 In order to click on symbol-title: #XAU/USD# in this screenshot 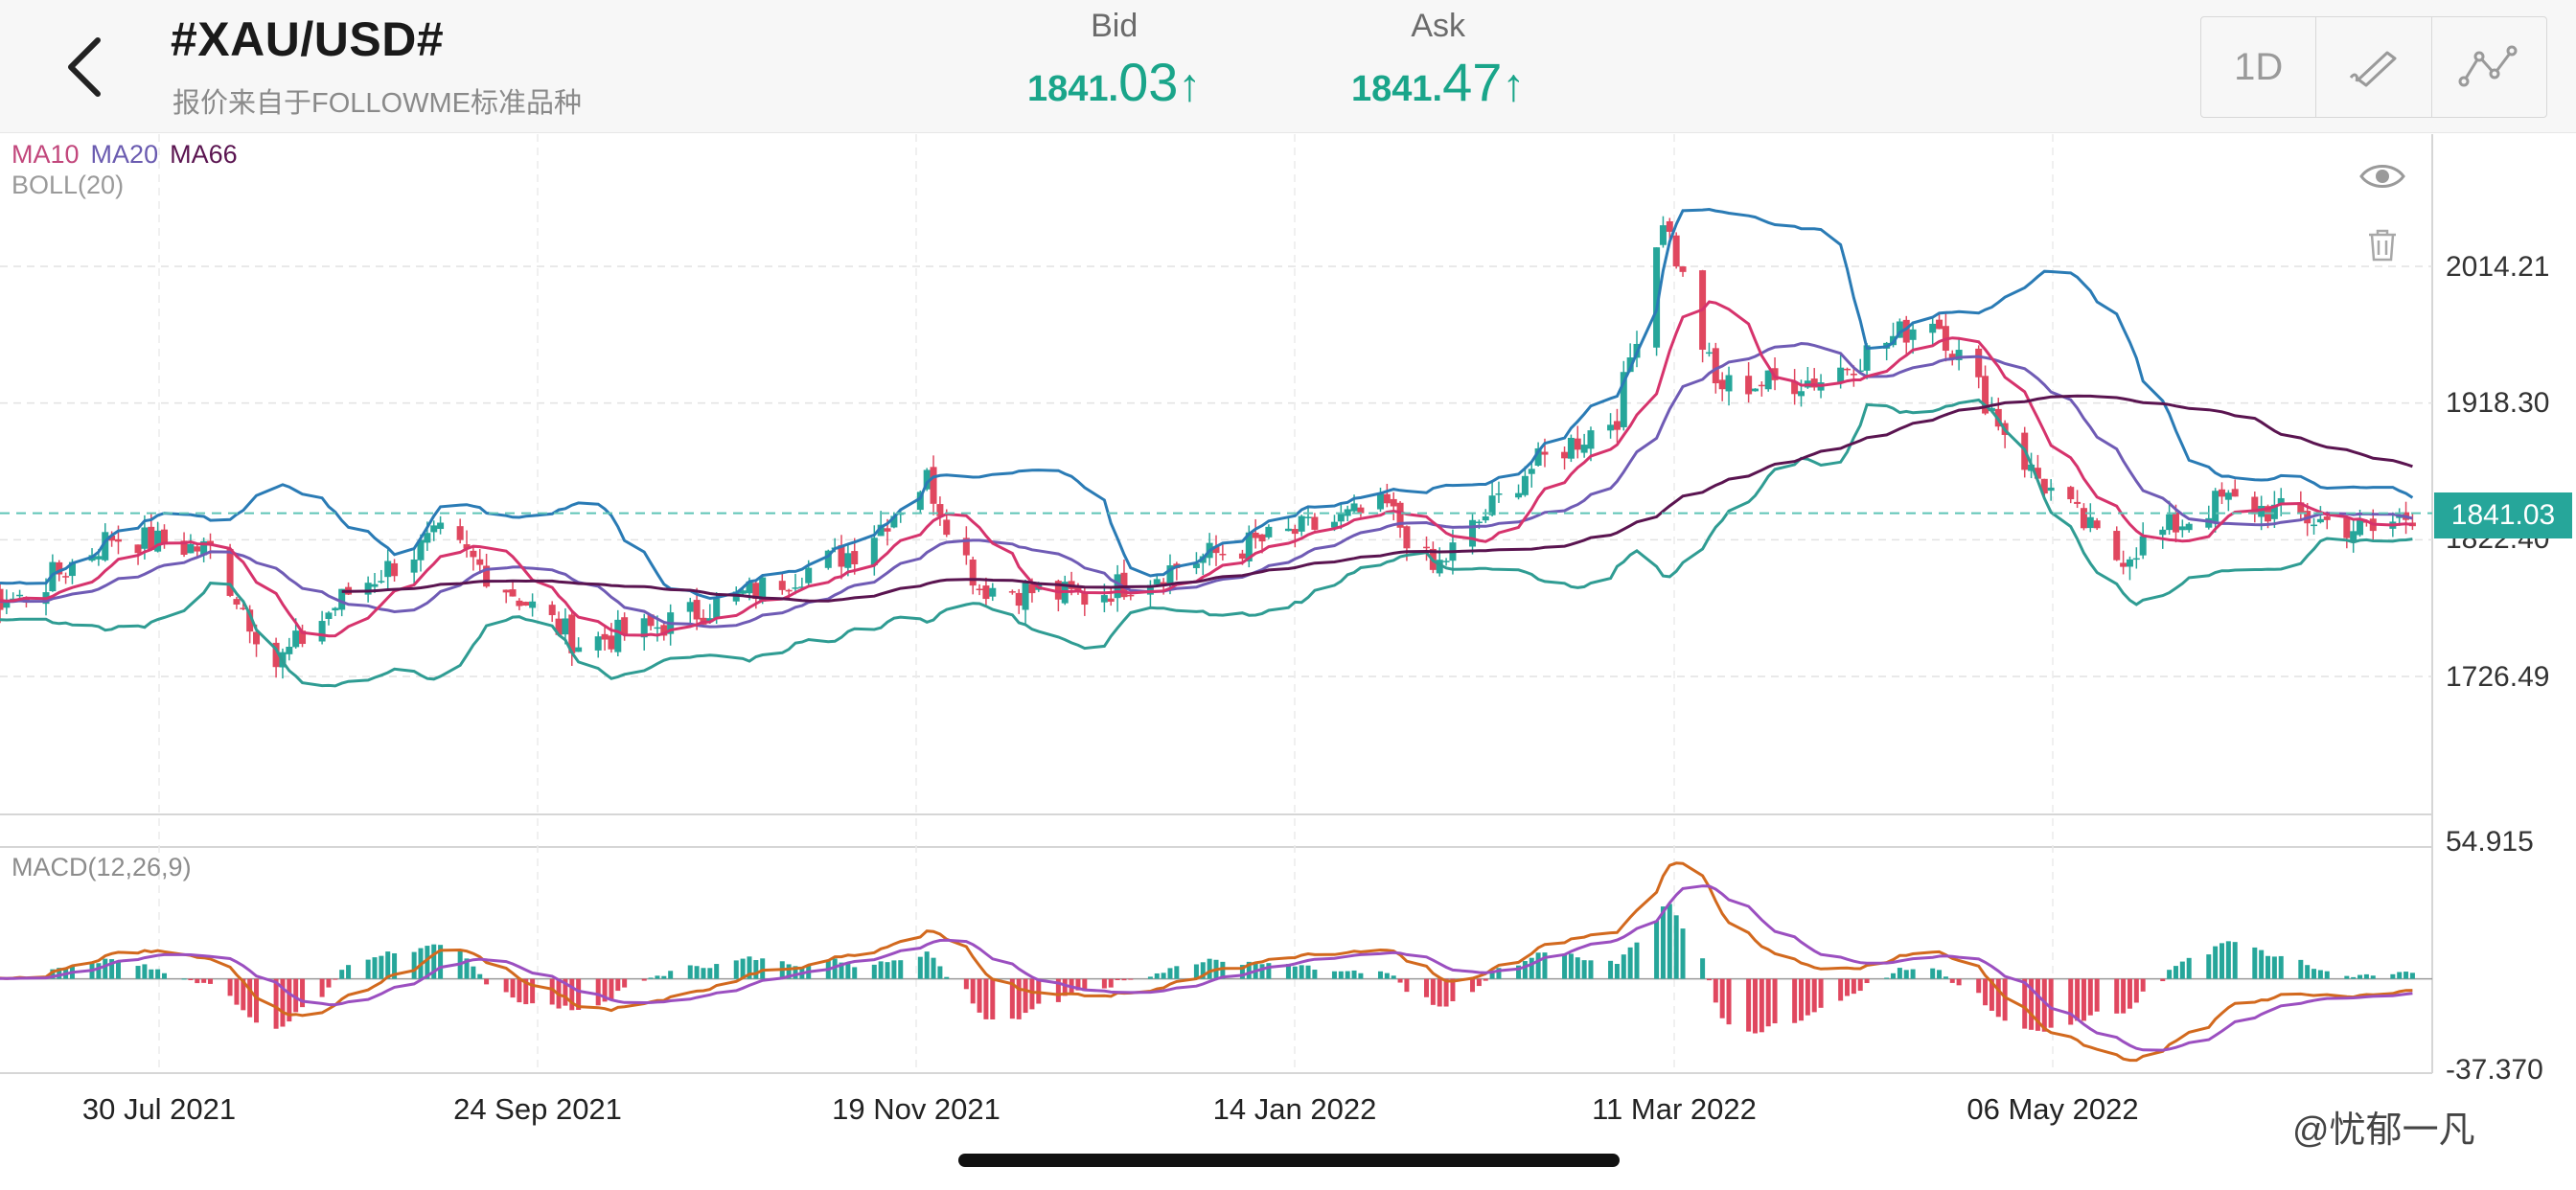, I will do `click(308, 39)`.